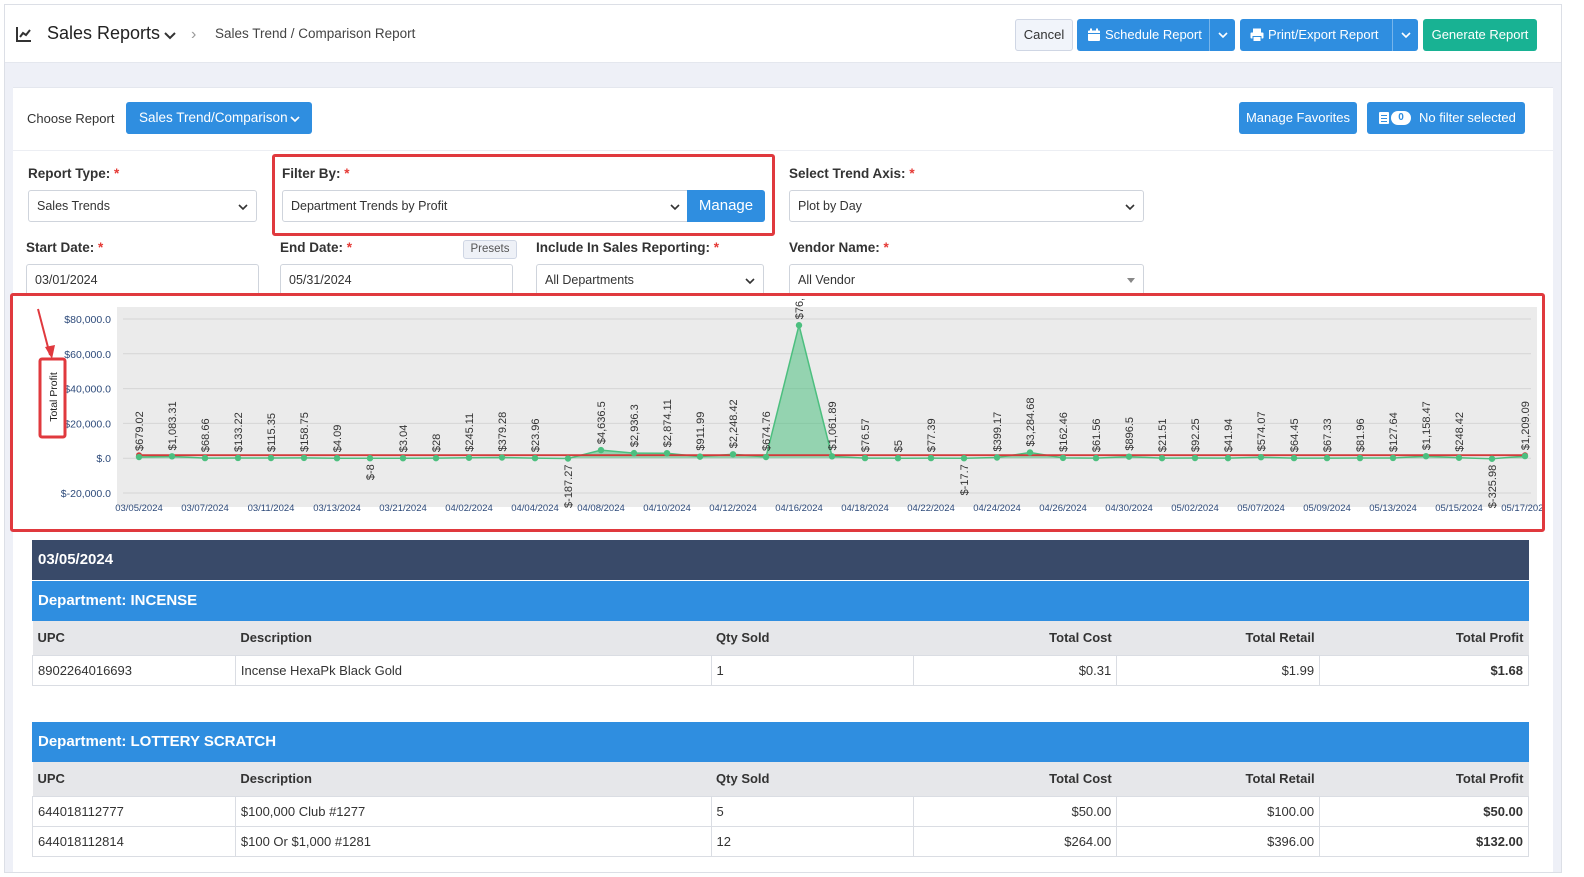  I want to click on x-tick-label: 04/30/2024, so click(1129, 508).